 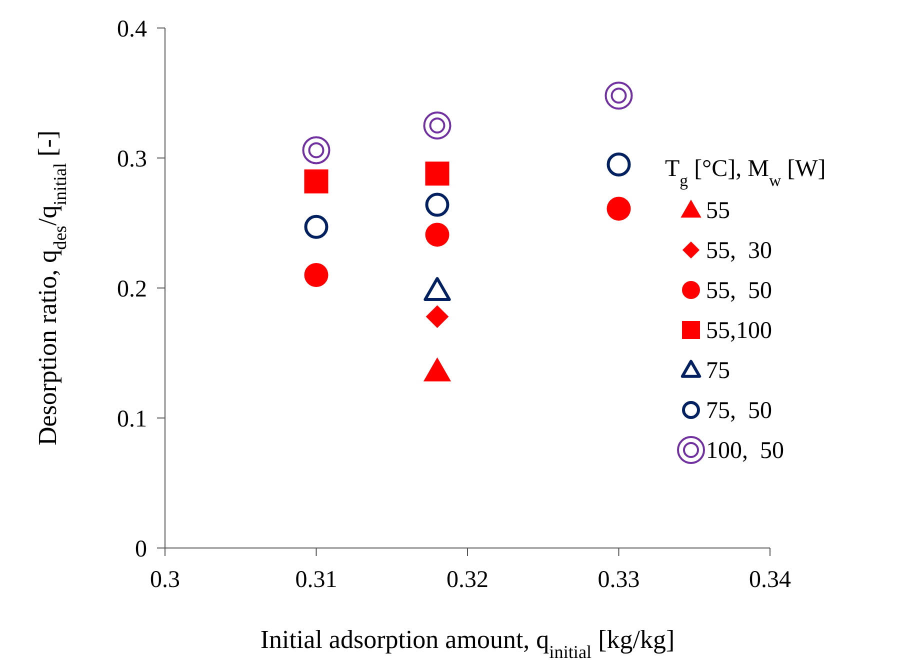 I want to click on legend-label: 55, 50, so click(x=739, y=291).